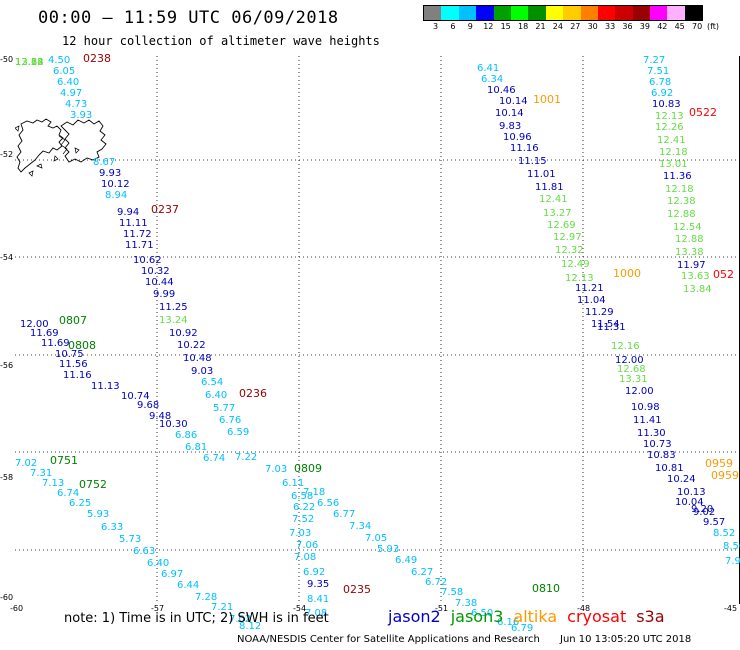 This screenshot has height=650, width=740. Describe the element at coordinates (130, 539) in the screenshot. I see `wave-height-value: 5.73` at that location.